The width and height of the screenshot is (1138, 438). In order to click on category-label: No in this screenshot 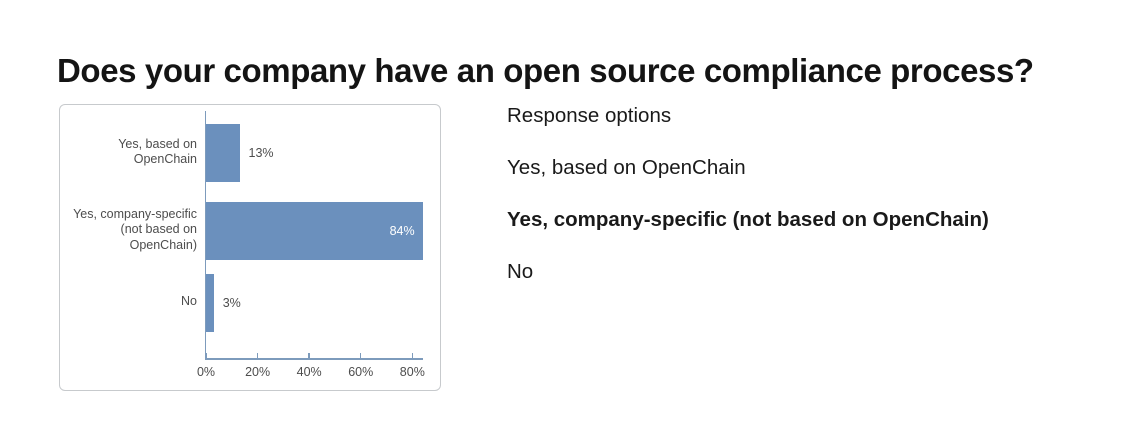, I will do `click(189, 301)`.